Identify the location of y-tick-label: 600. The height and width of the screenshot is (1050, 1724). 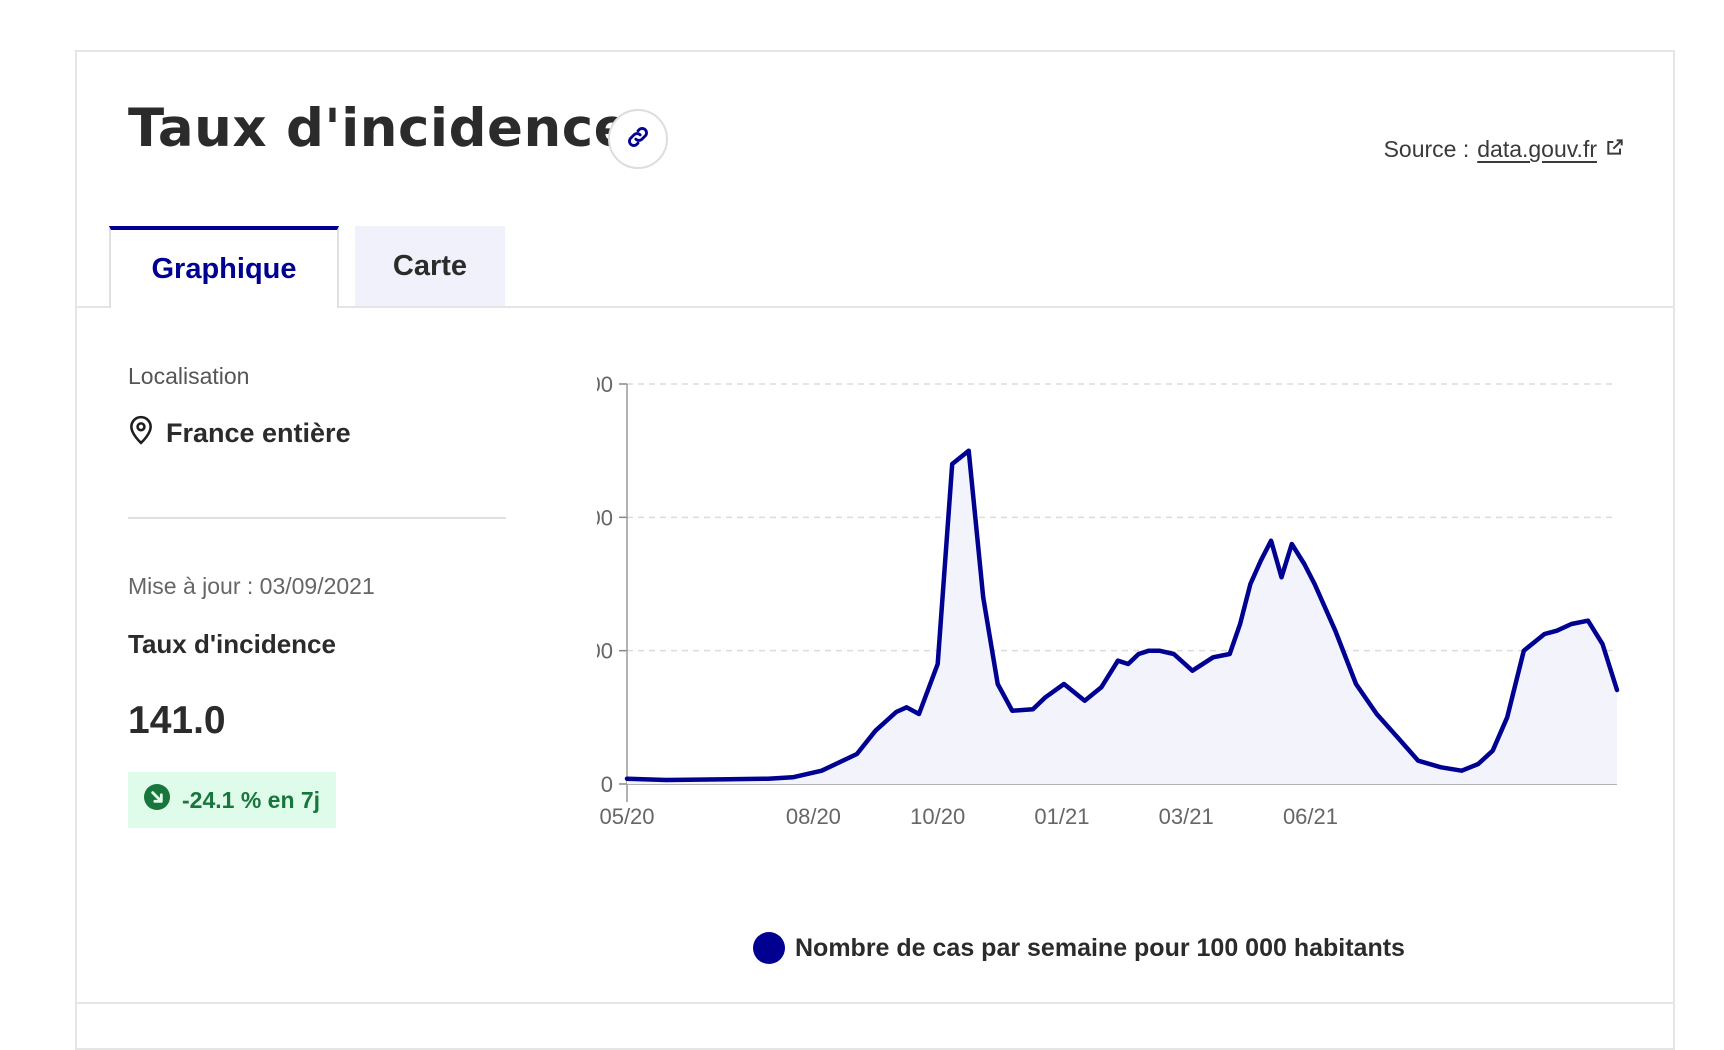
(605, 384).